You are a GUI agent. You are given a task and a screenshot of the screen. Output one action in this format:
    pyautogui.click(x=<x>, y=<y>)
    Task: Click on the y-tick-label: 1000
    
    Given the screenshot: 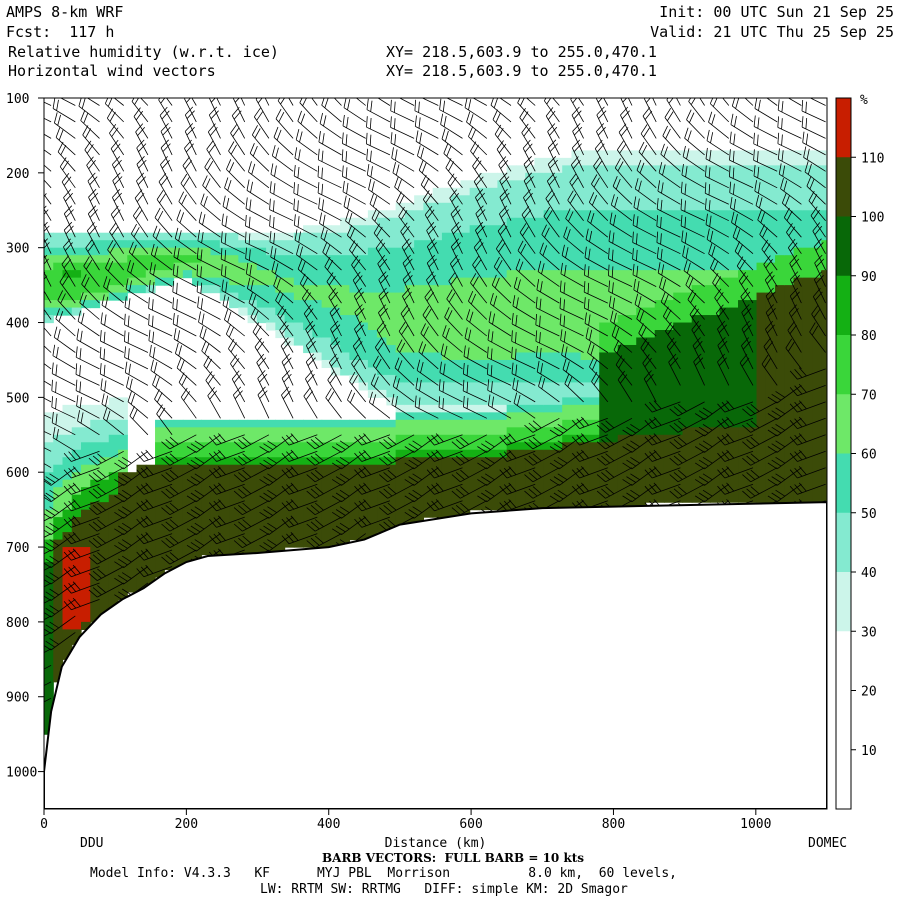 What is the action you would take?
    pyautogui.click(x=21, y=773)
    